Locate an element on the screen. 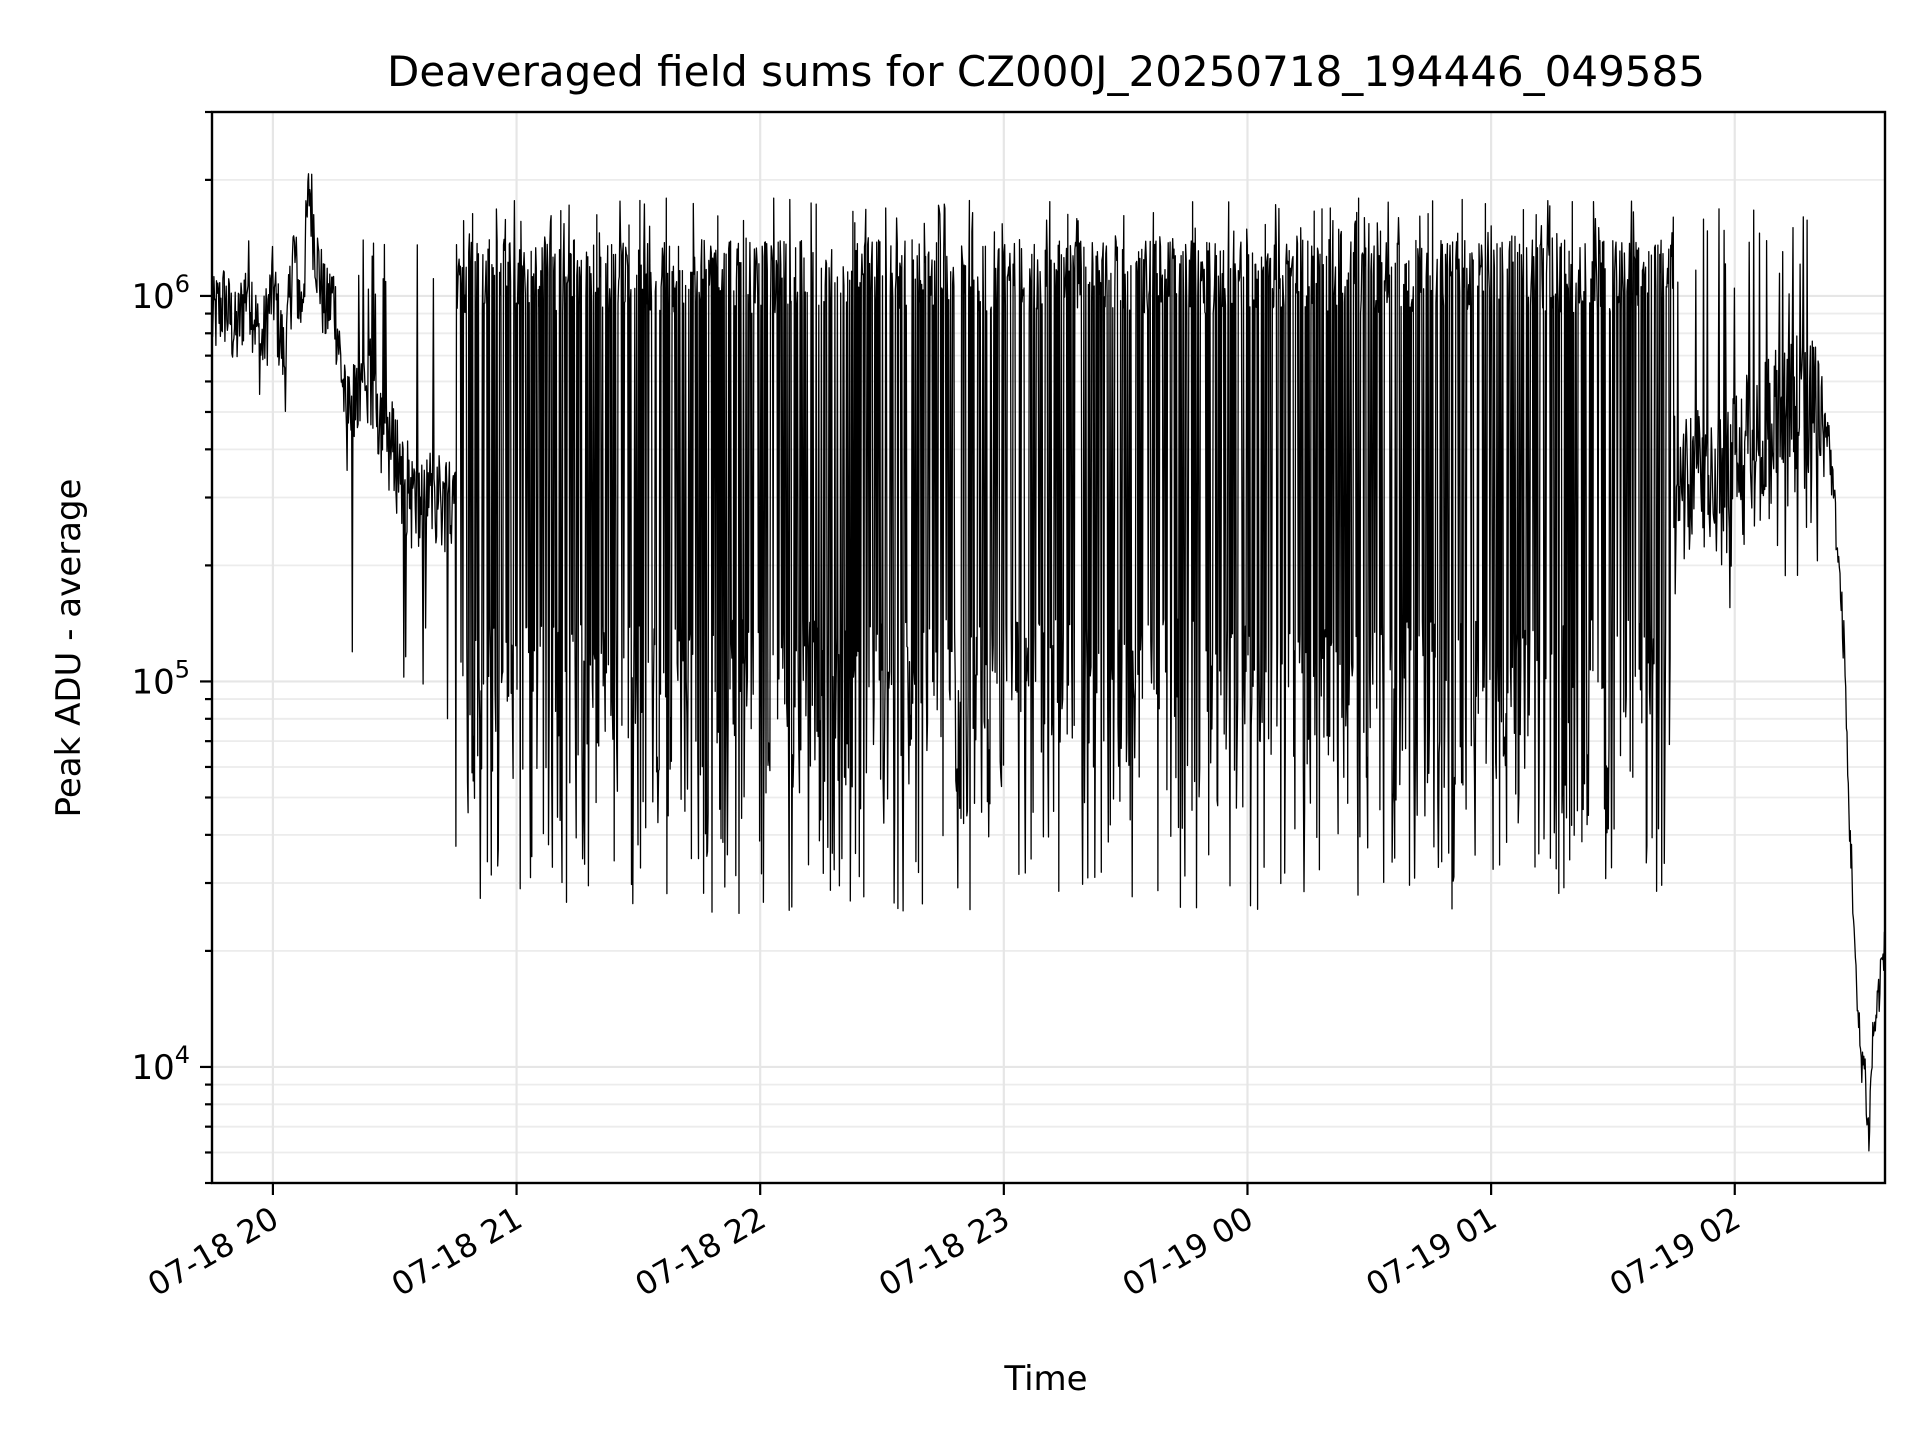 Image resolution: width=1920 pixels, height=1440 pixels. y-tick-label: 10⁴ is located at coordinates (160, 1064).